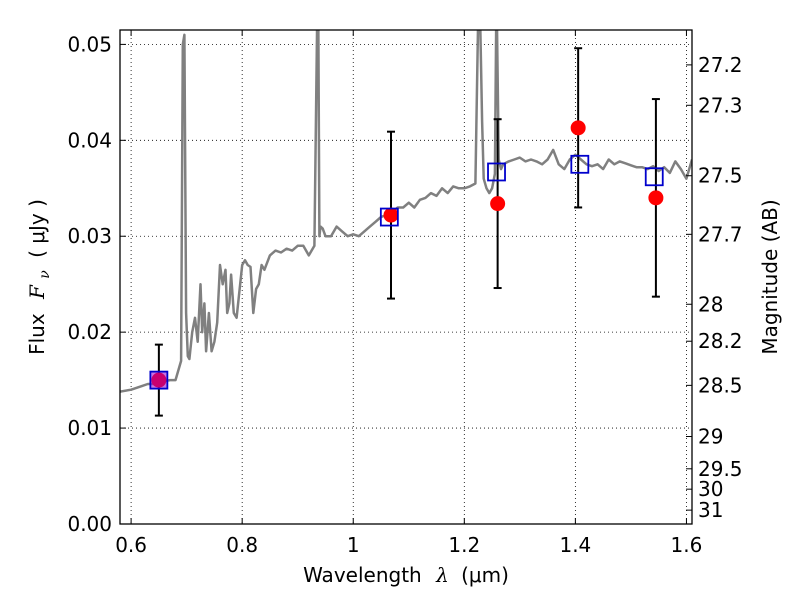  What do you see at coordinates (442, 575) in the screenshot?
I see `x-axis-title-symbol: λ` at bounding box center [442, 575].